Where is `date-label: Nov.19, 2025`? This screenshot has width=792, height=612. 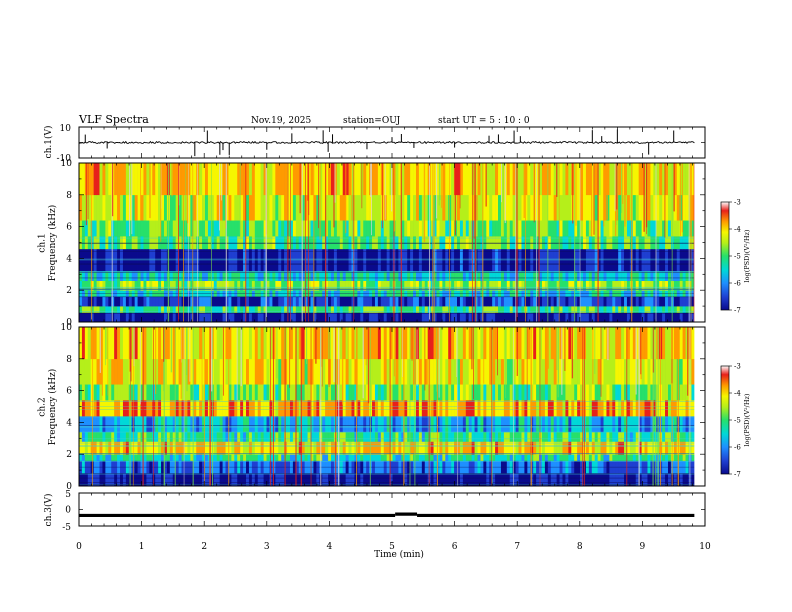
date-label: Nov.19, 2025 is located at coordinates (281, 121).